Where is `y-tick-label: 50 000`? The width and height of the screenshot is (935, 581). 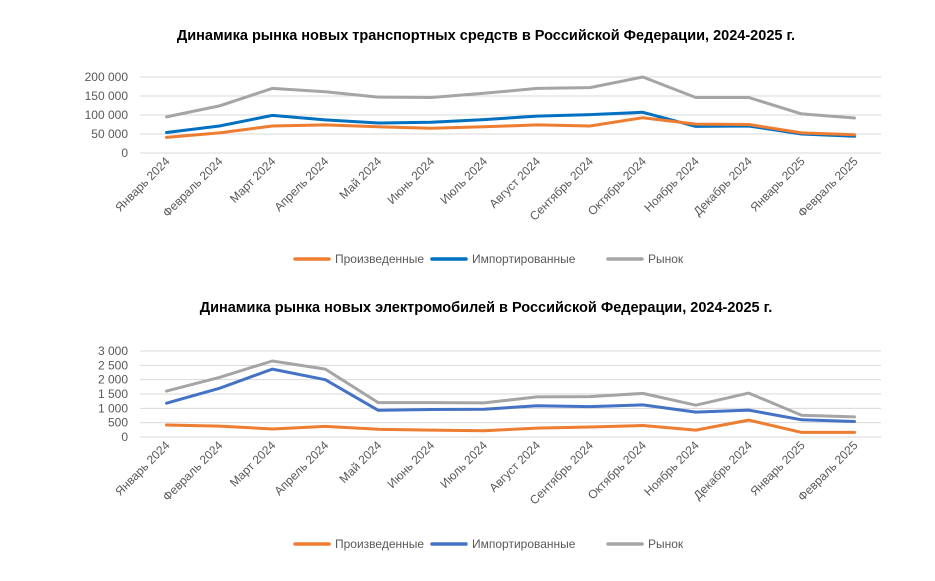 y-tick-label: 50 000 is located at coordinates (109, 134).